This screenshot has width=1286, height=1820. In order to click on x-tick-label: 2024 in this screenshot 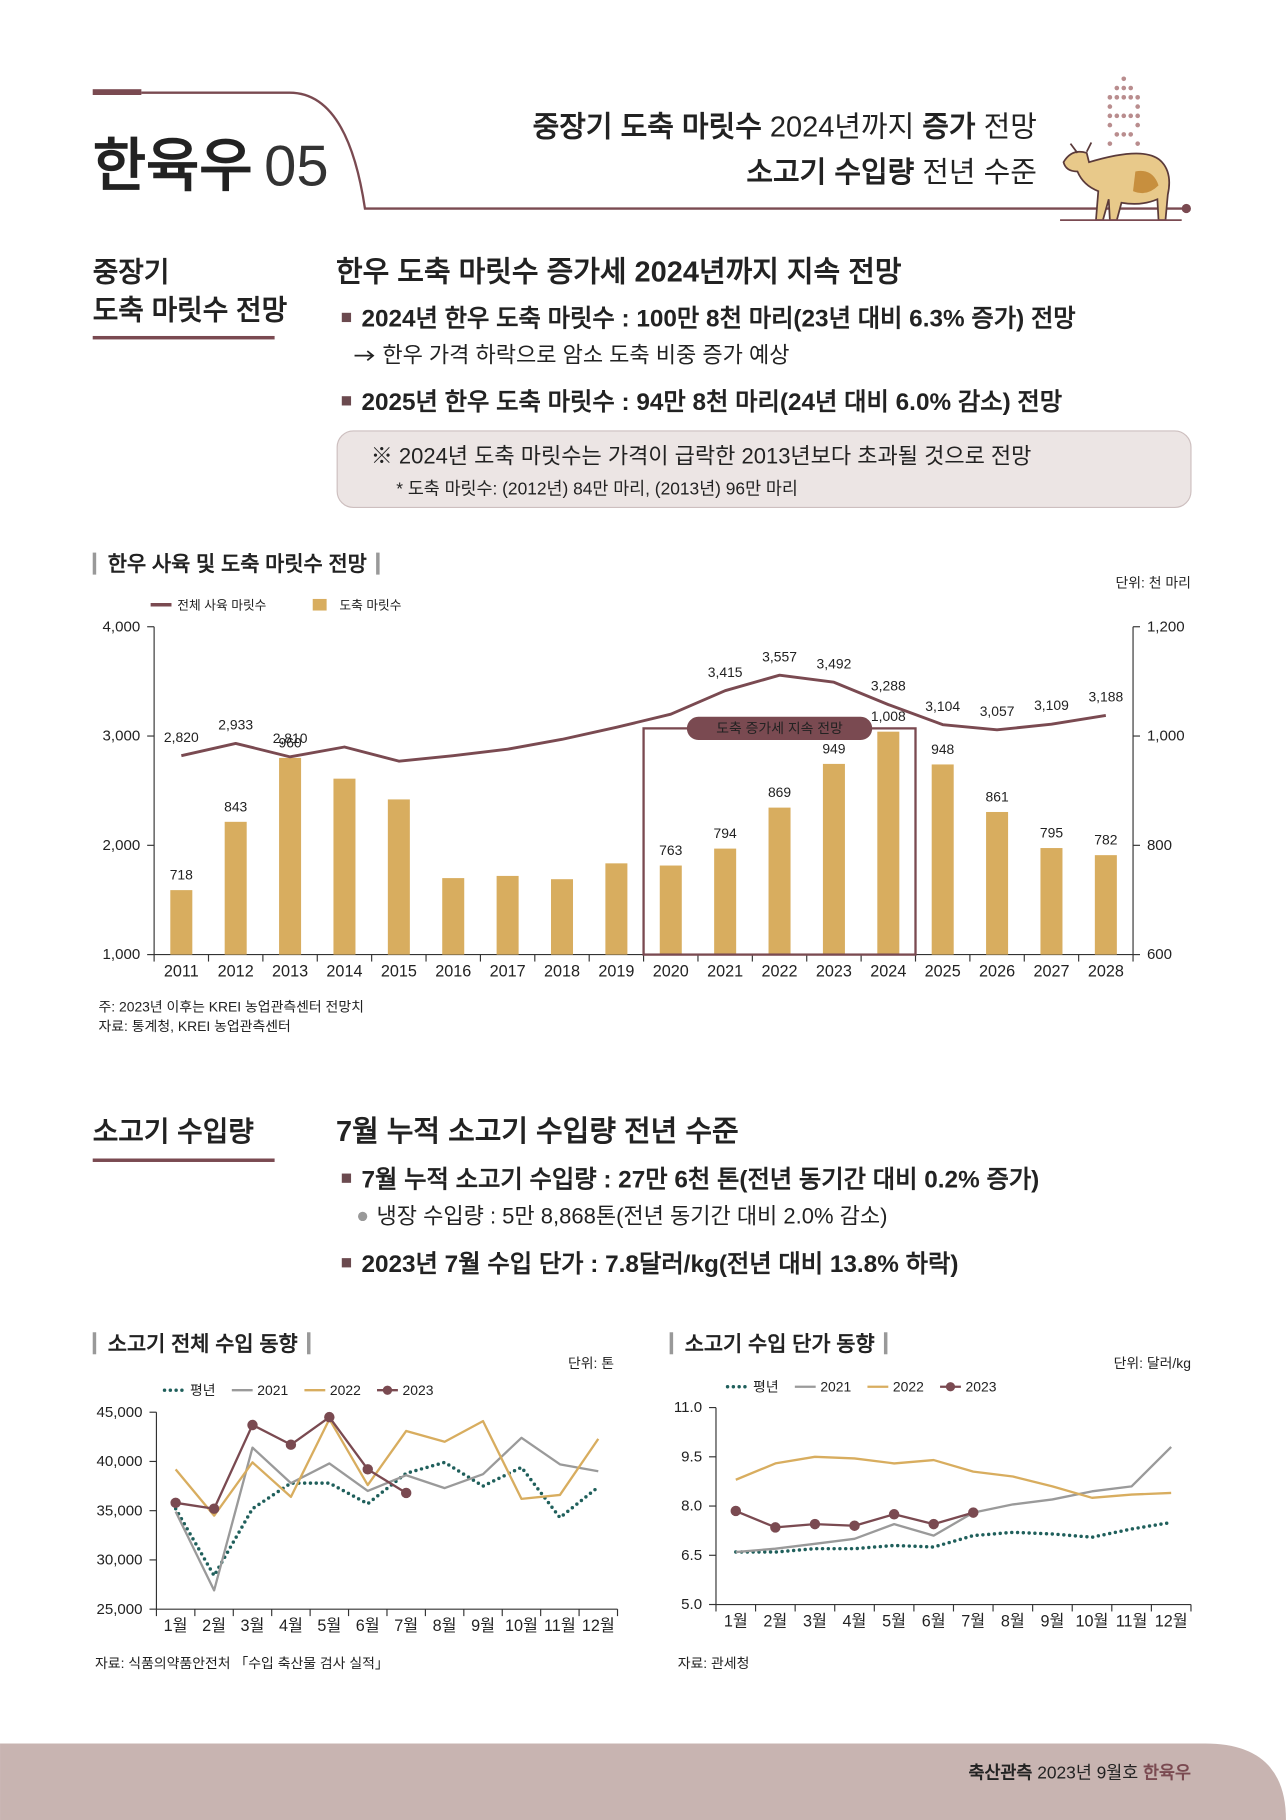, I will do `click(888, 972)`.